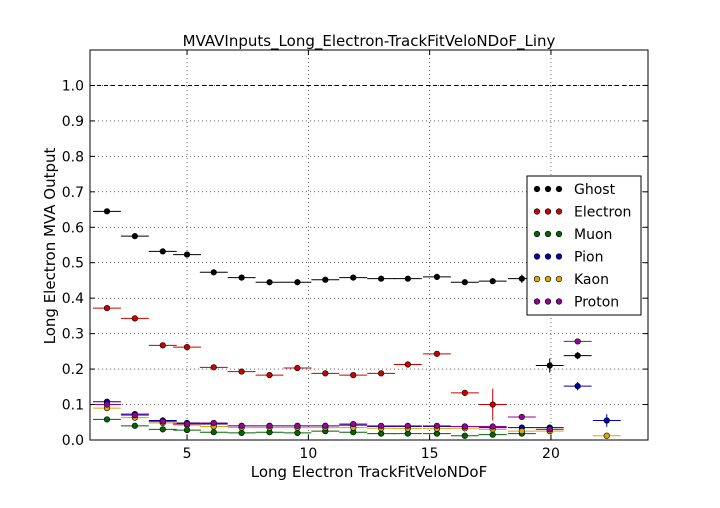  I want to click on y-tick-label: 0.8, so click(73, 157).